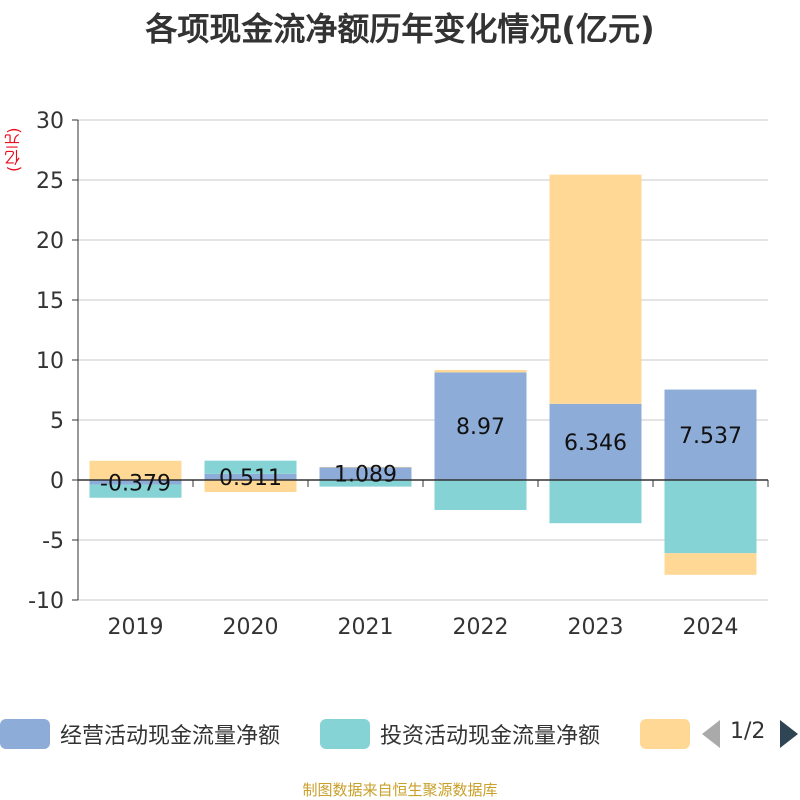 The width and height of the screenshot is (800, 800). What do you see at coordinates (53, 541) in the screenshot?
I see `y-tick-label: -5` at bounding box center [53, 541].